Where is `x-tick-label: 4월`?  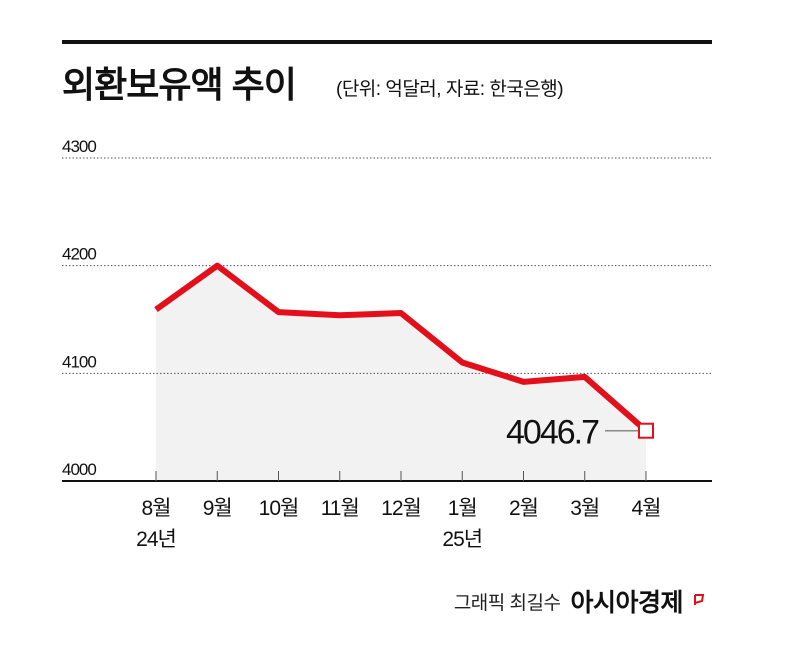
x-tick-label: 4월 is located at coordinates (646, 508).